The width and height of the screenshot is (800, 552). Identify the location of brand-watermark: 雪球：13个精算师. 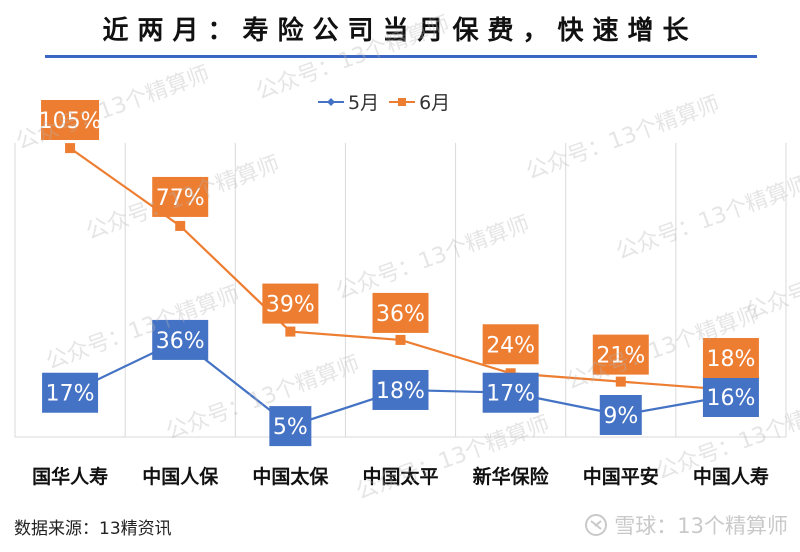
(686, 525).